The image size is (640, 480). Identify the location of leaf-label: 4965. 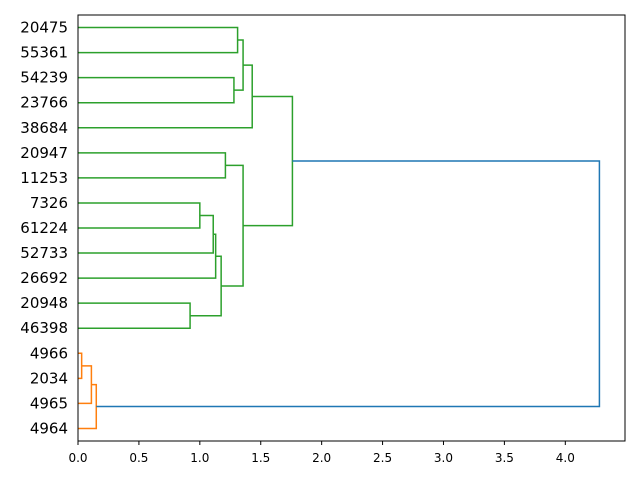
(49, 403).